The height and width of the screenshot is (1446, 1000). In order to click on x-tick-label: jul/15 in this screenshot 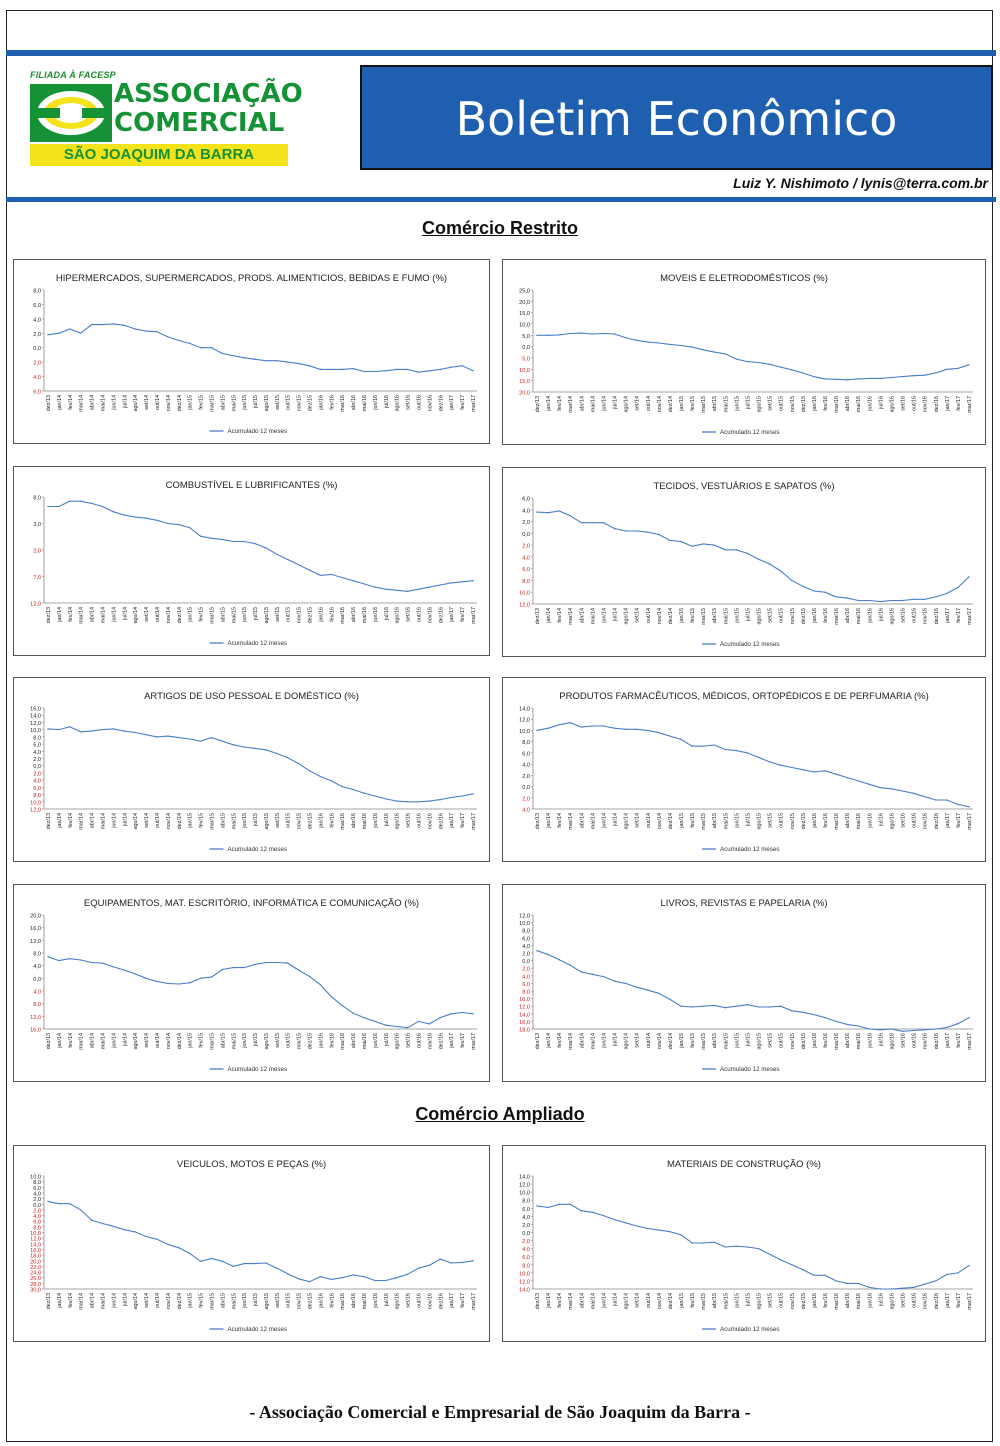, I will do `click(256, 402)`.